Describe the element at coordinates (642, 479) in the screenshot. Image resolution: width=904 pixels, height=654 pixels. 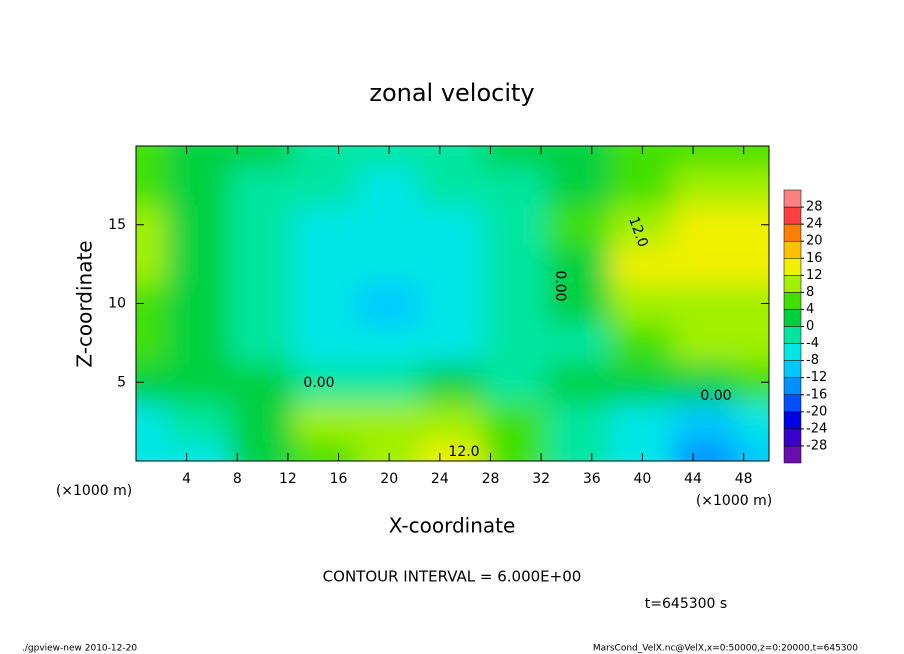
I see `x-tick-label: 40` at that location.